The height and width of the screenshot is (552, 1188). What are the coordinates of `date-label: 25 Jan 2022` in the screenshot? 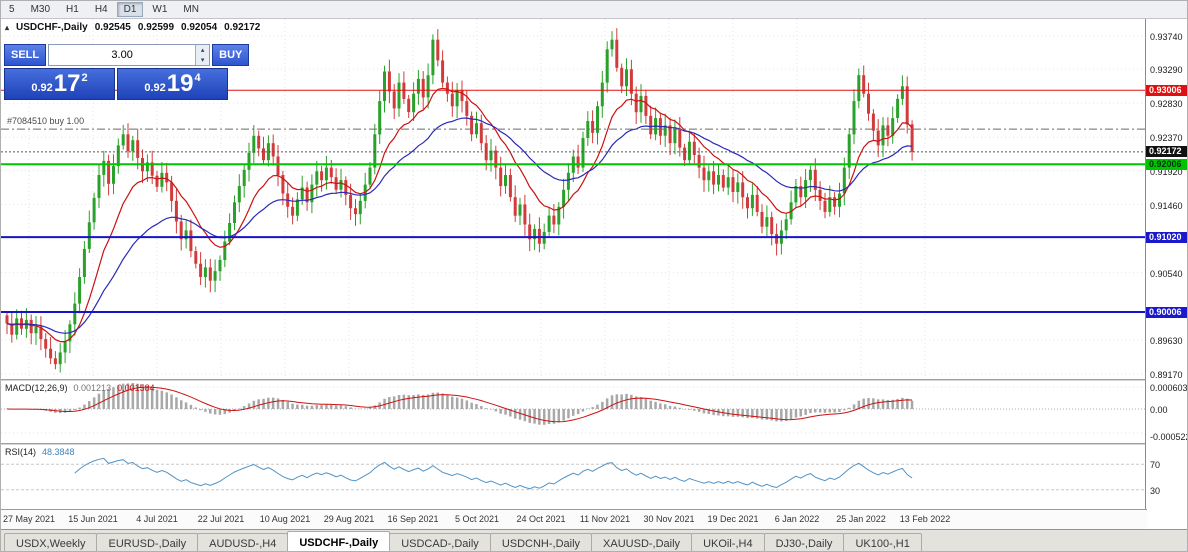 It's located at (861, 519).